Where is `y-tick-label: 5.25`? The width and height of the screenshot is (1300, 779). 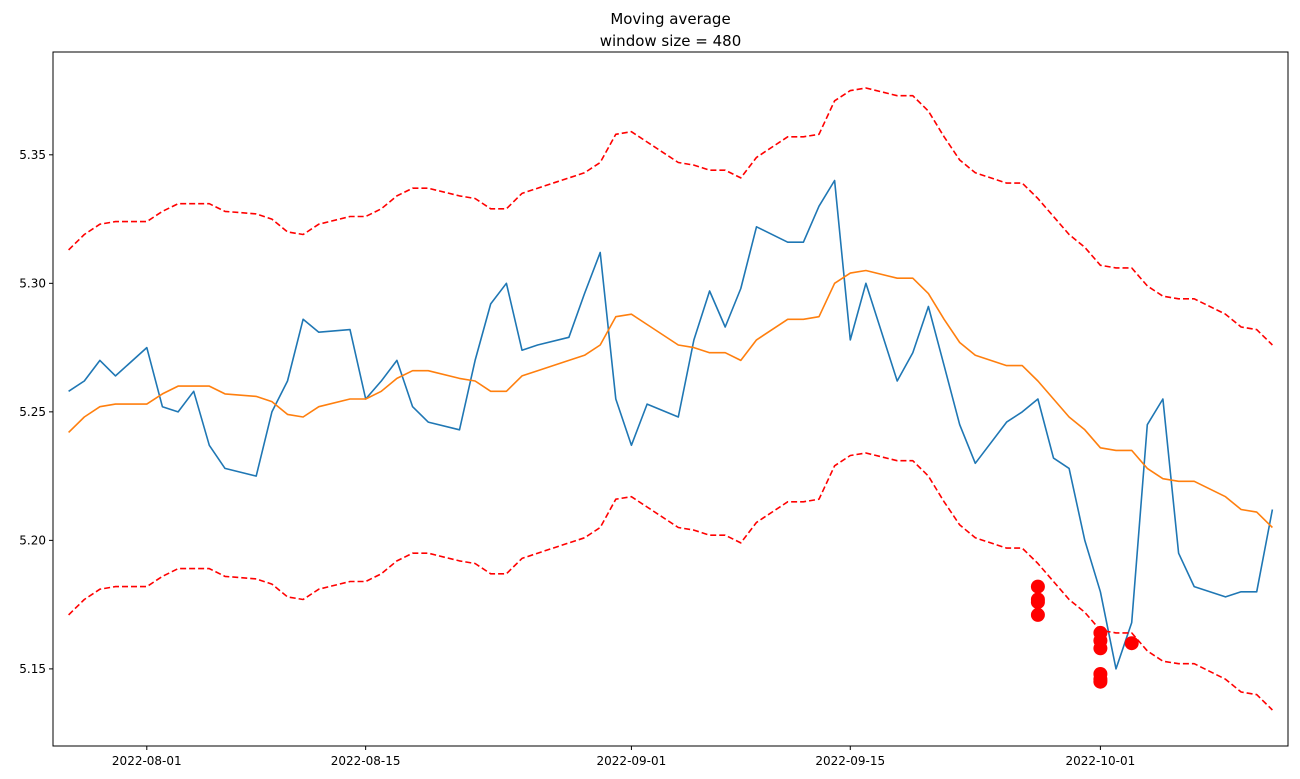 y-tick-label: 5.25 is located at coordinates (32, 412).